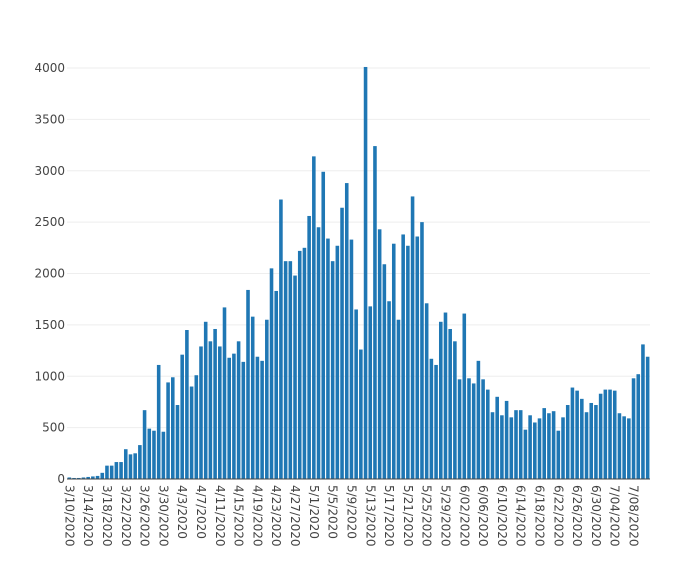 This screenshot has width=680, height=569. What do you see at coordinates (427, 516) in the screenshot?
I see `x-tick-label: 5/25/2020` at bounding box center [427, 516].